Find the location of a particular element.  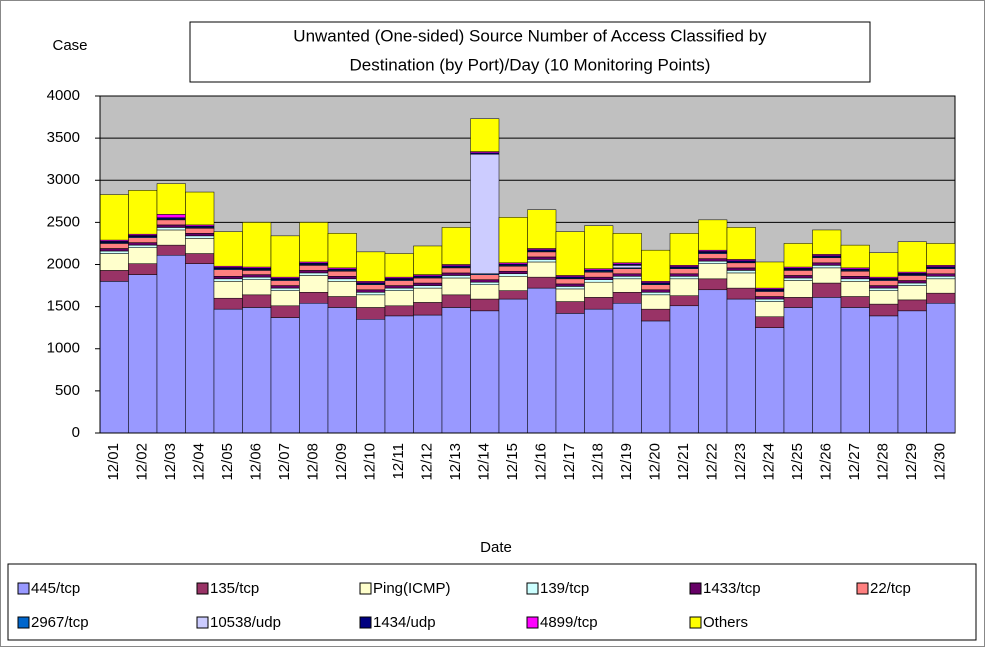

title-box is located at coordinates (530, 52).